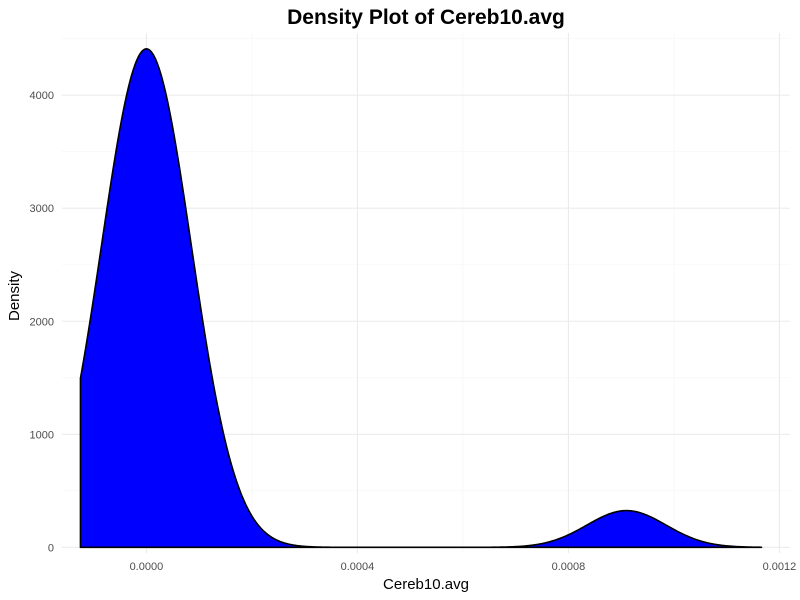 This screenshot has height=600, width=800. I want to click on y-axis-ticks: 0 1000 2000 3000 4000, so click(42, 322).